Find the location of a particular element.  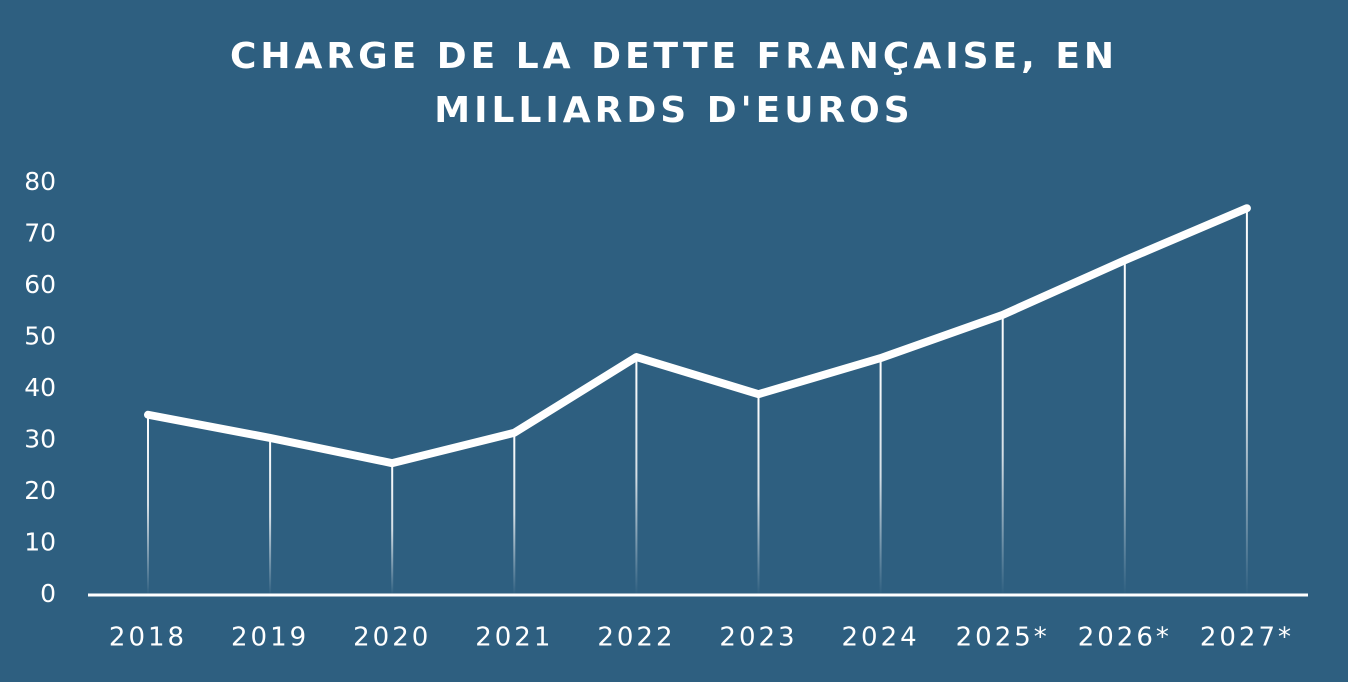

x-tick-label: 2026* is located at coordinates (1125, 638).